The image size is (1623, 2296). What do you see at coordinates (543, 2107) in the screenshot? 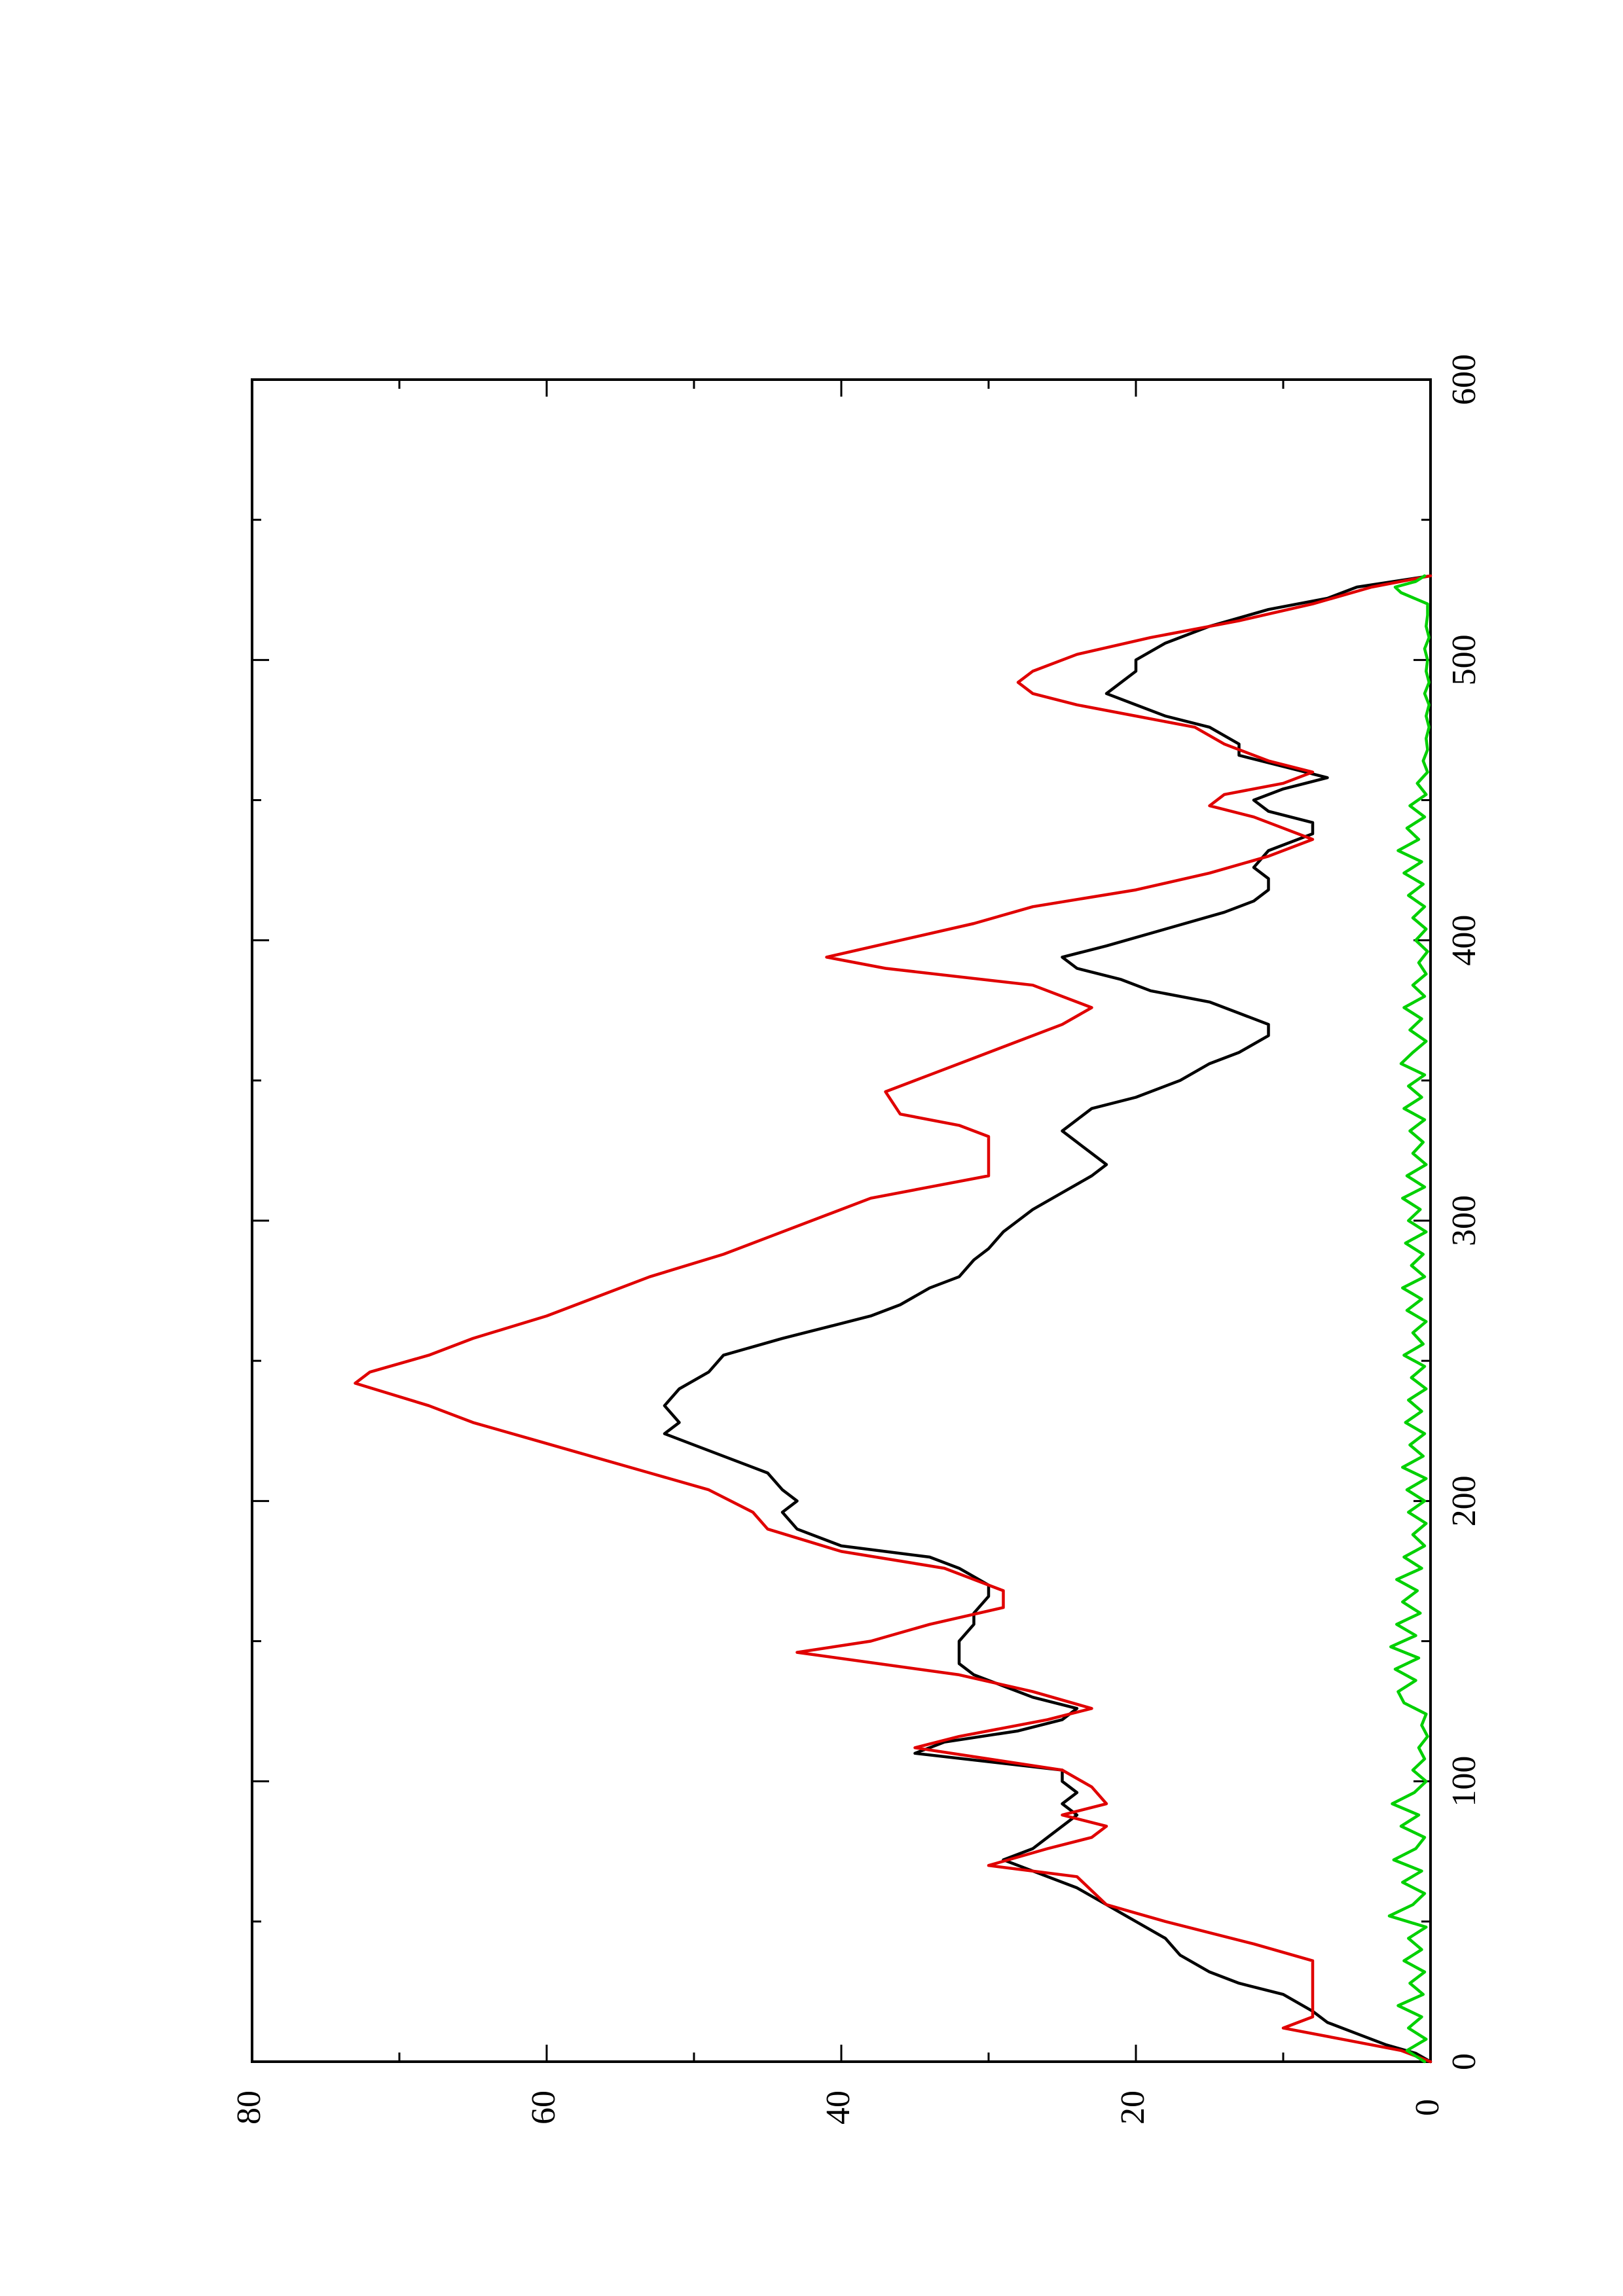
I see `y-tick-label: 60` at bounding box center [543, 2107].